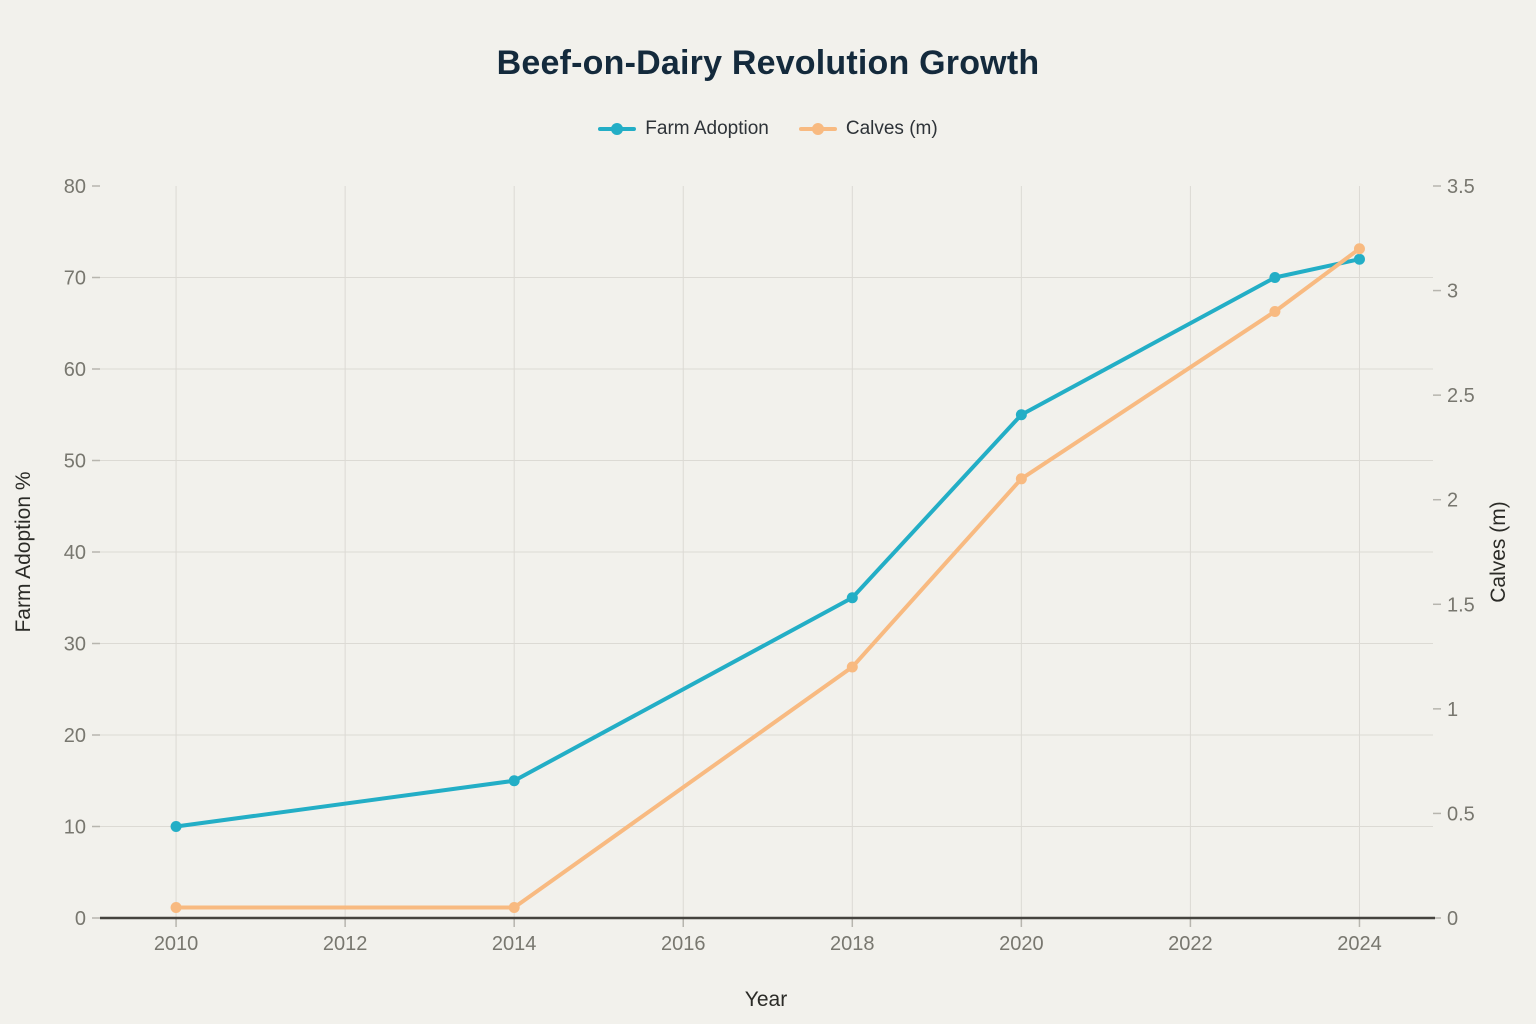  What do you see at coordinates (75, 553) in the screenshot?
I see `y-left-tick-label: 40` at bounding box center [75, 553].